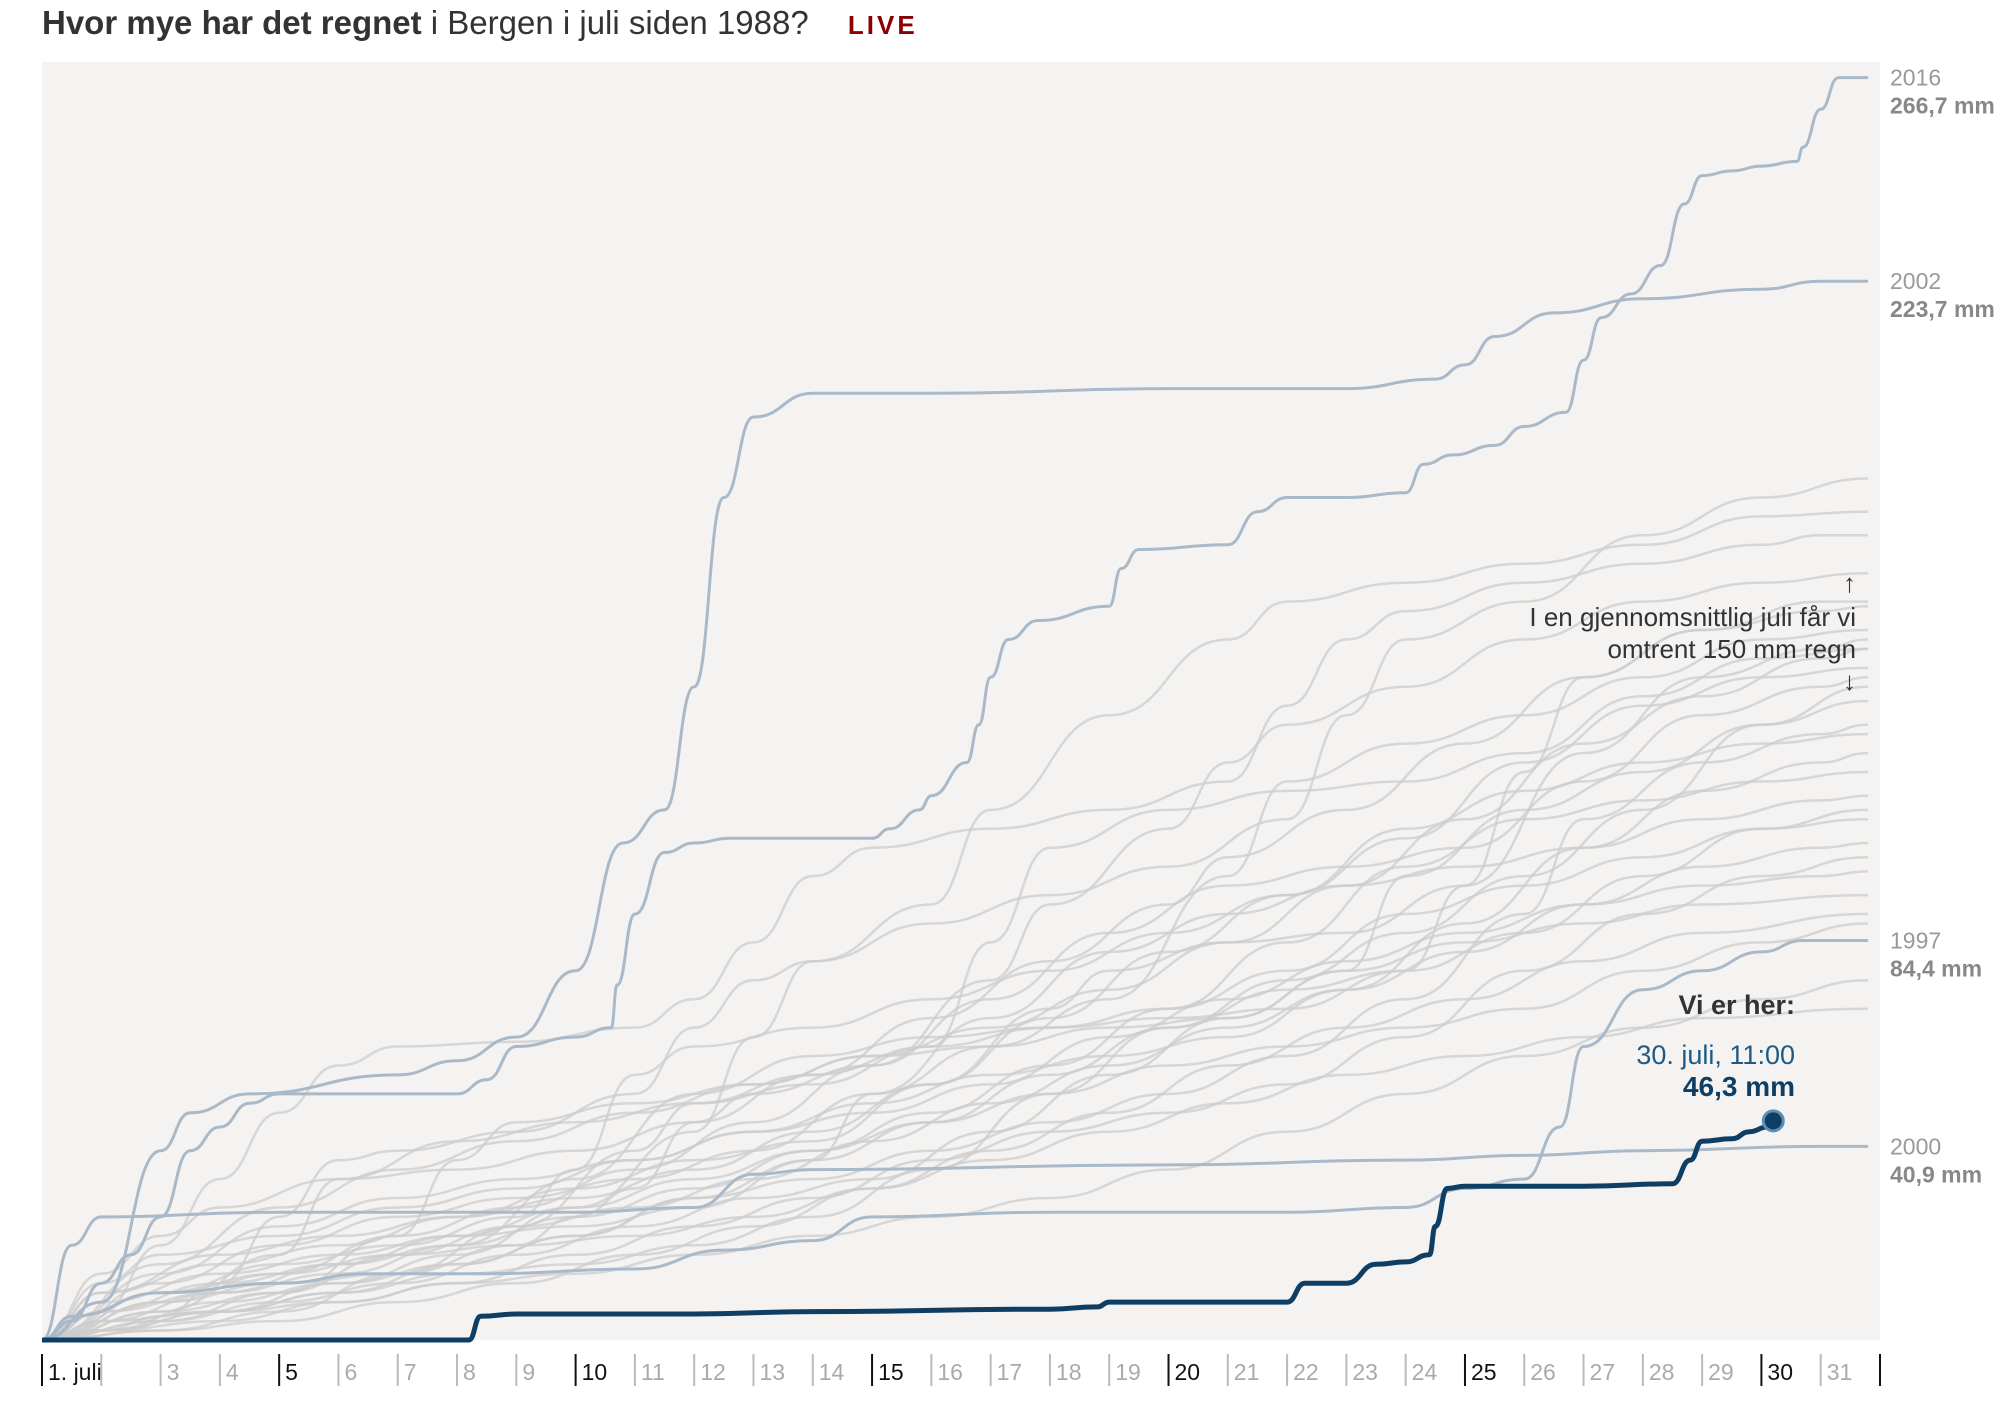 This screenshot has height=1414, width=2012. Describe the element at coordinates (1365, 1372) in the screenshot. I see `x-tick-label: 23` at that location.